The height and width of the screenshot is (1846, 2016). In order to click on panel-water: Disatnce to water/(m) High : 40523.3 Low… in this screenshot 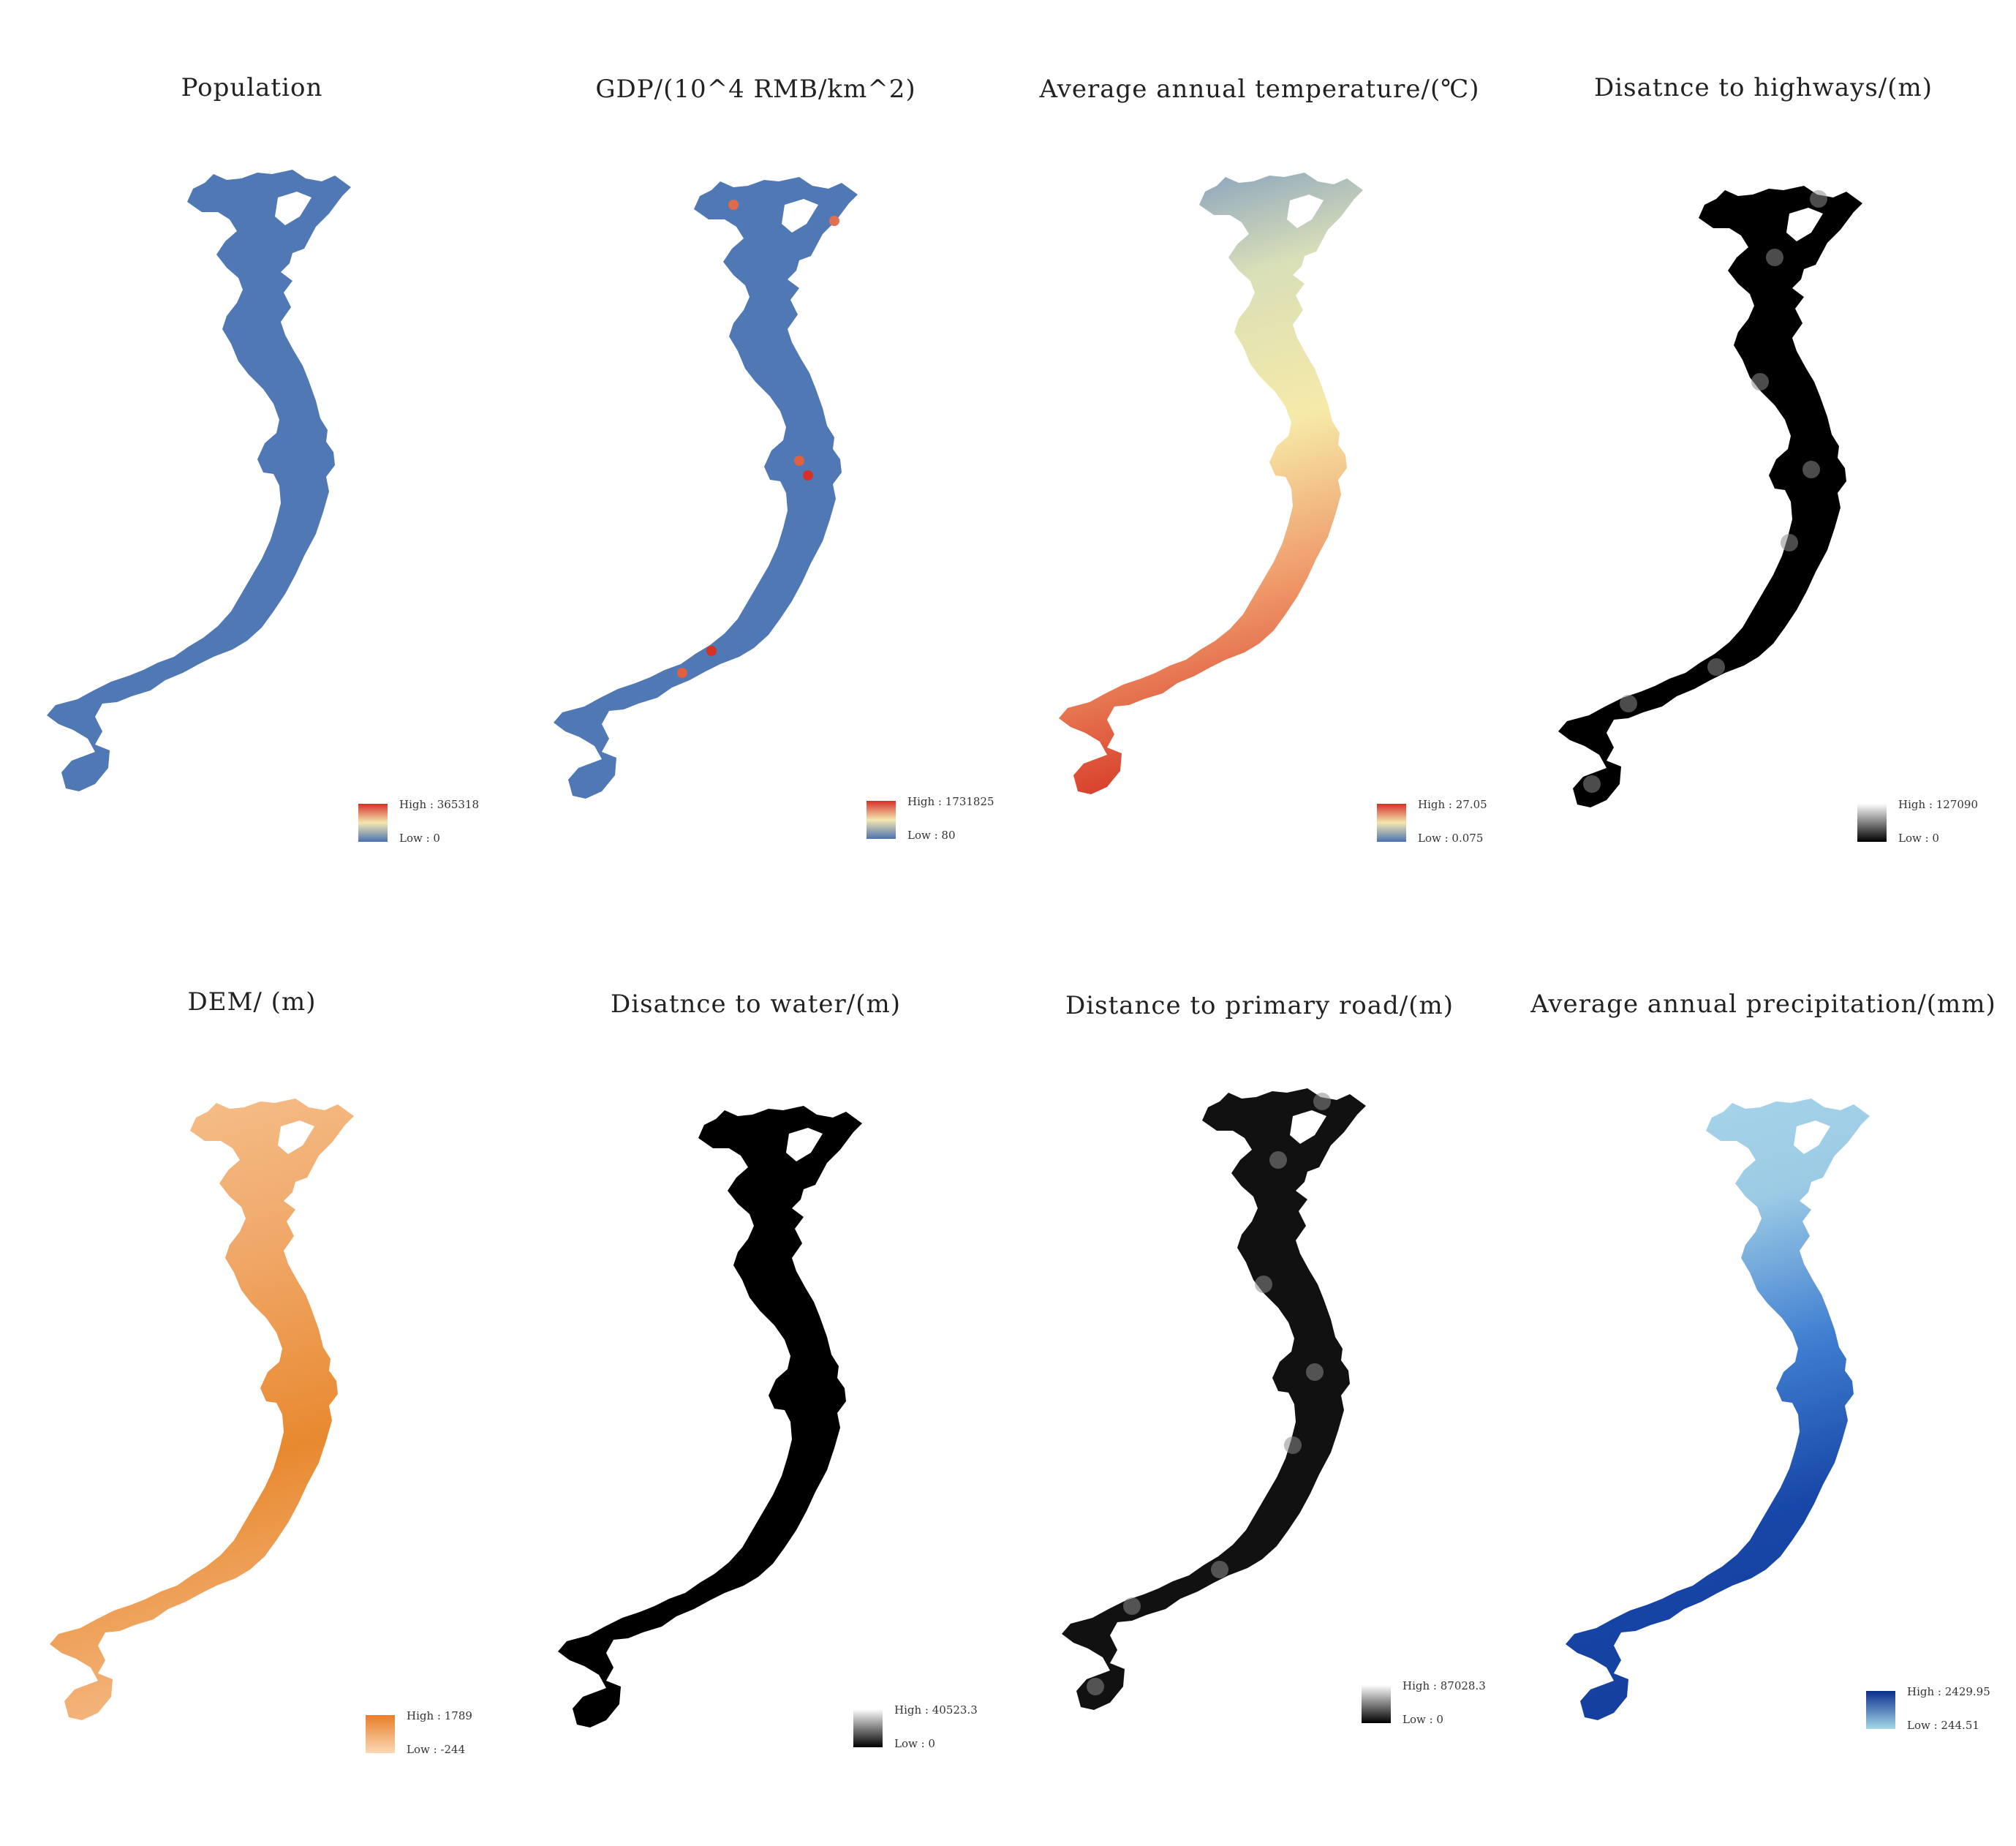, I will do `click(756, 1371)`.